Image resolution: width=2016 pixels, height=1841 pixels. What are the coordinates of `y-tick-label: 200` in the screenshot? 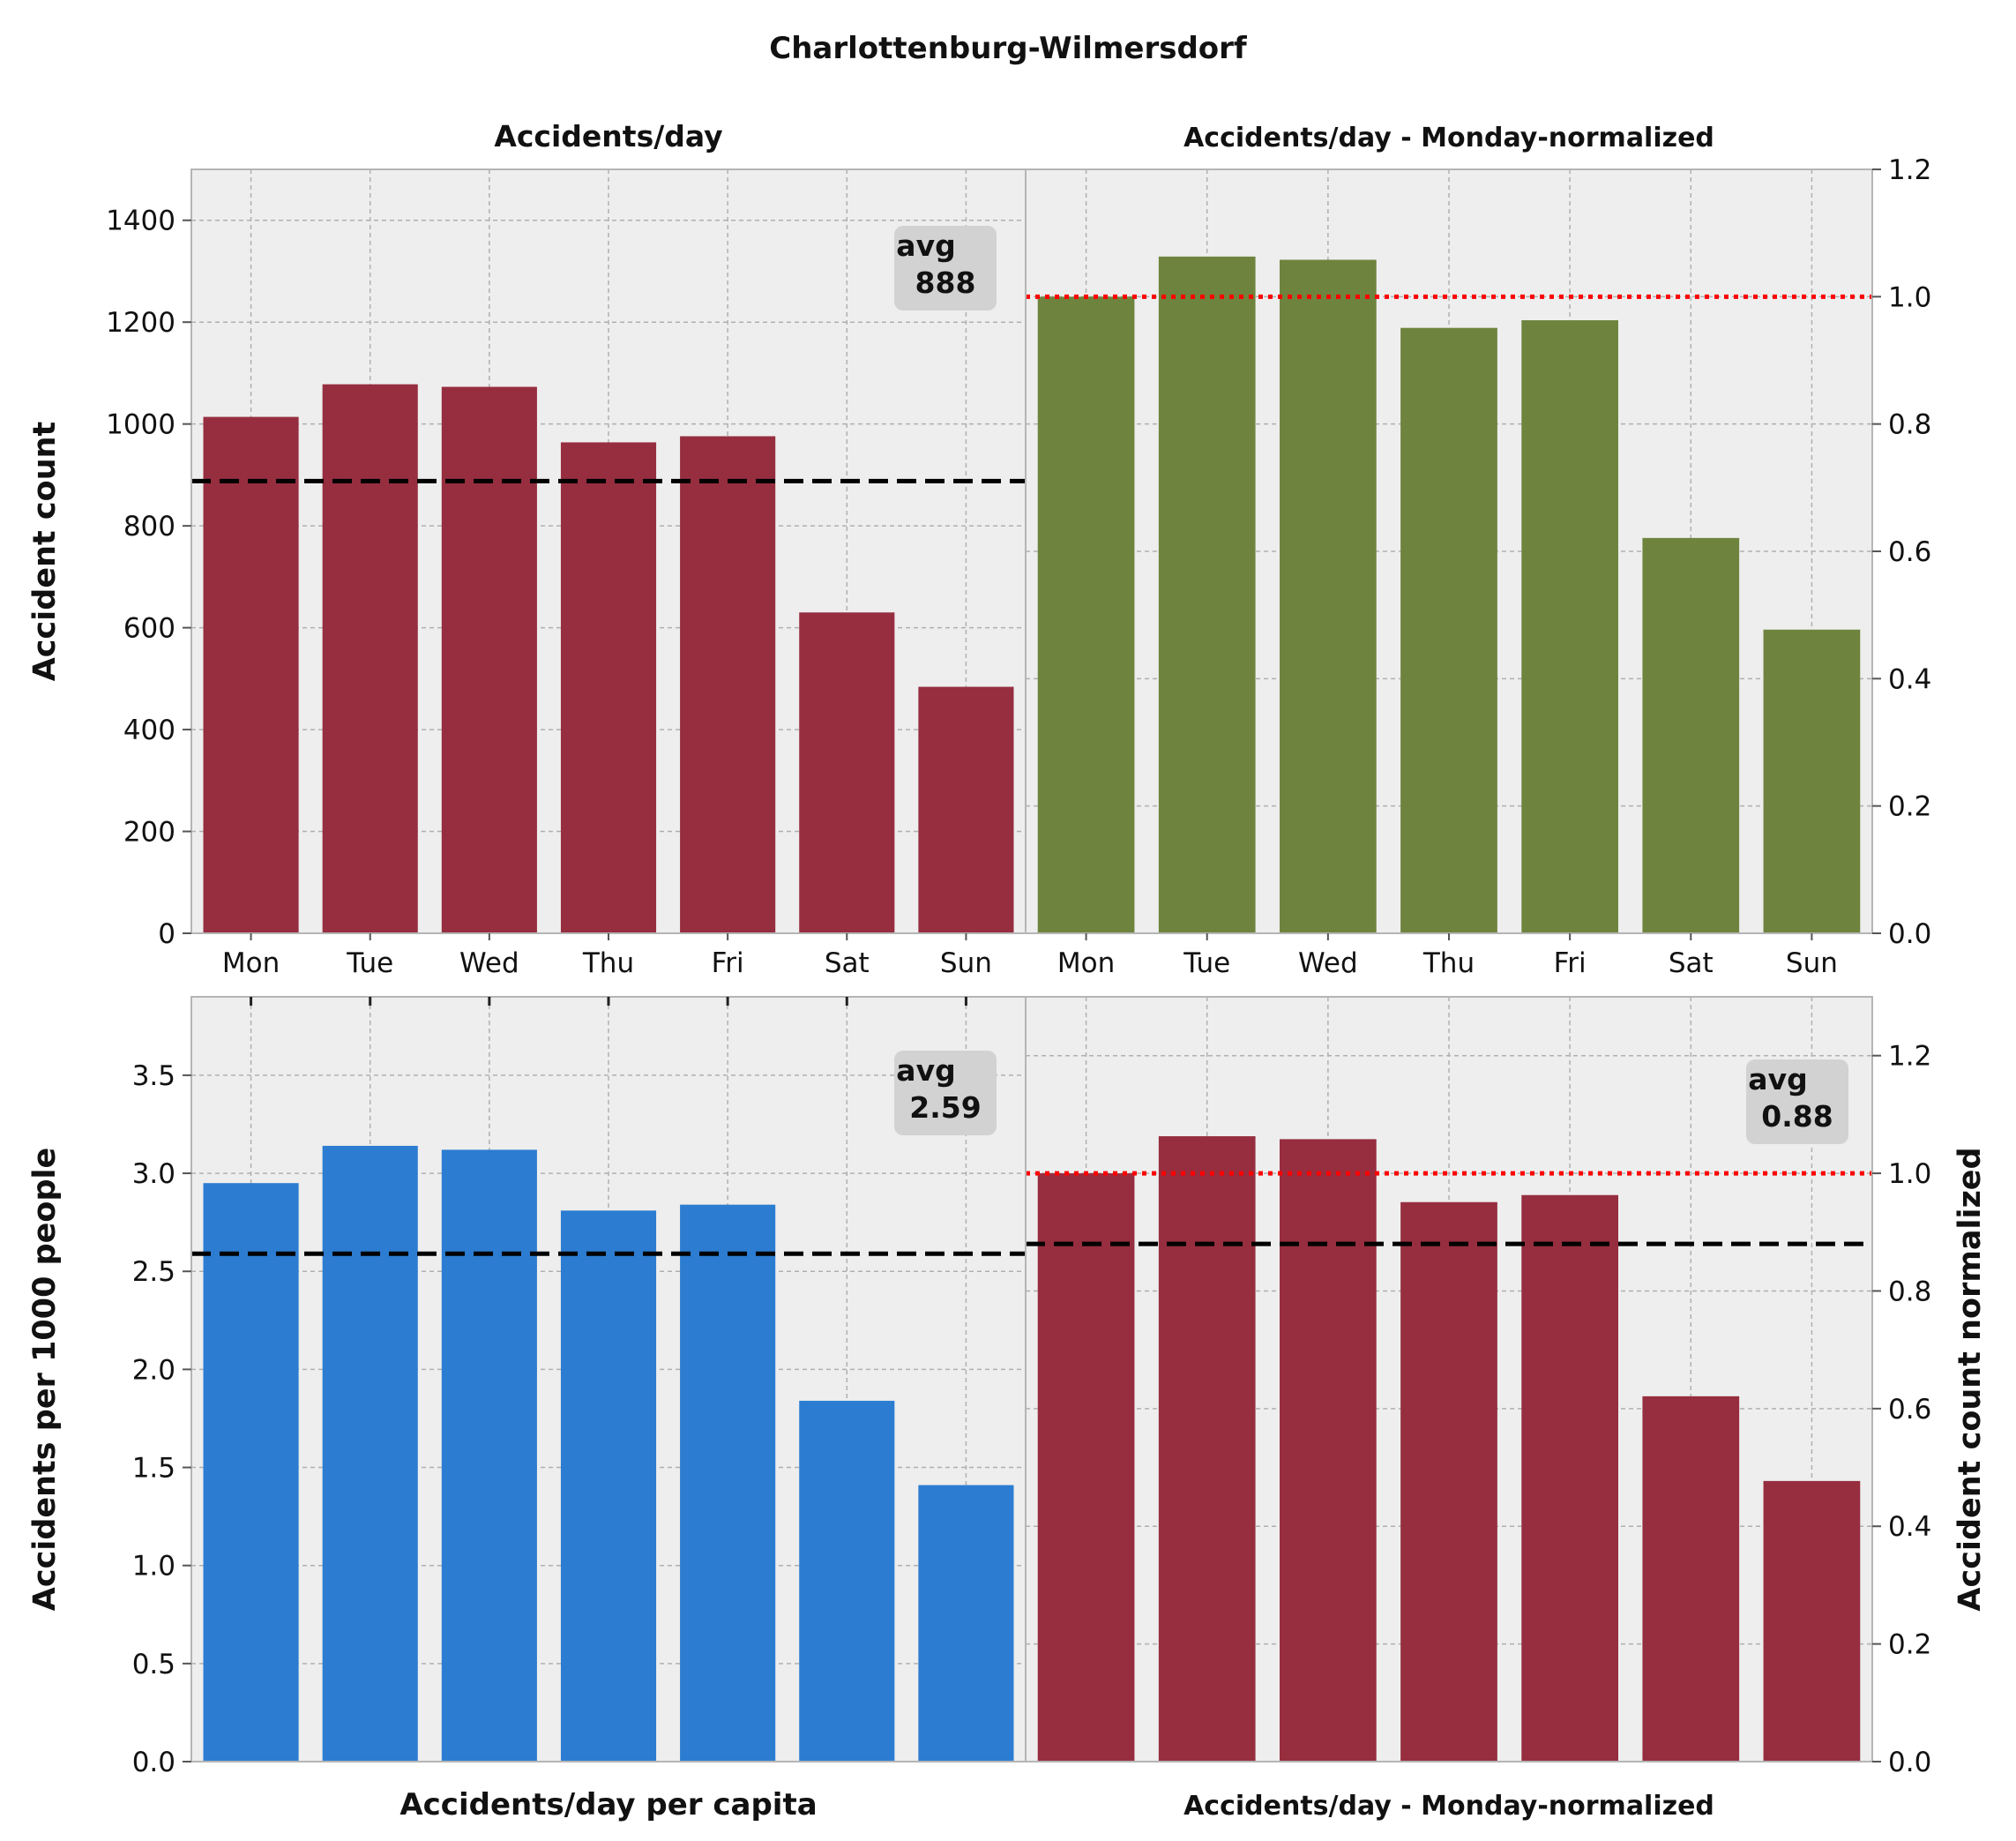 It's located at (149, 833).